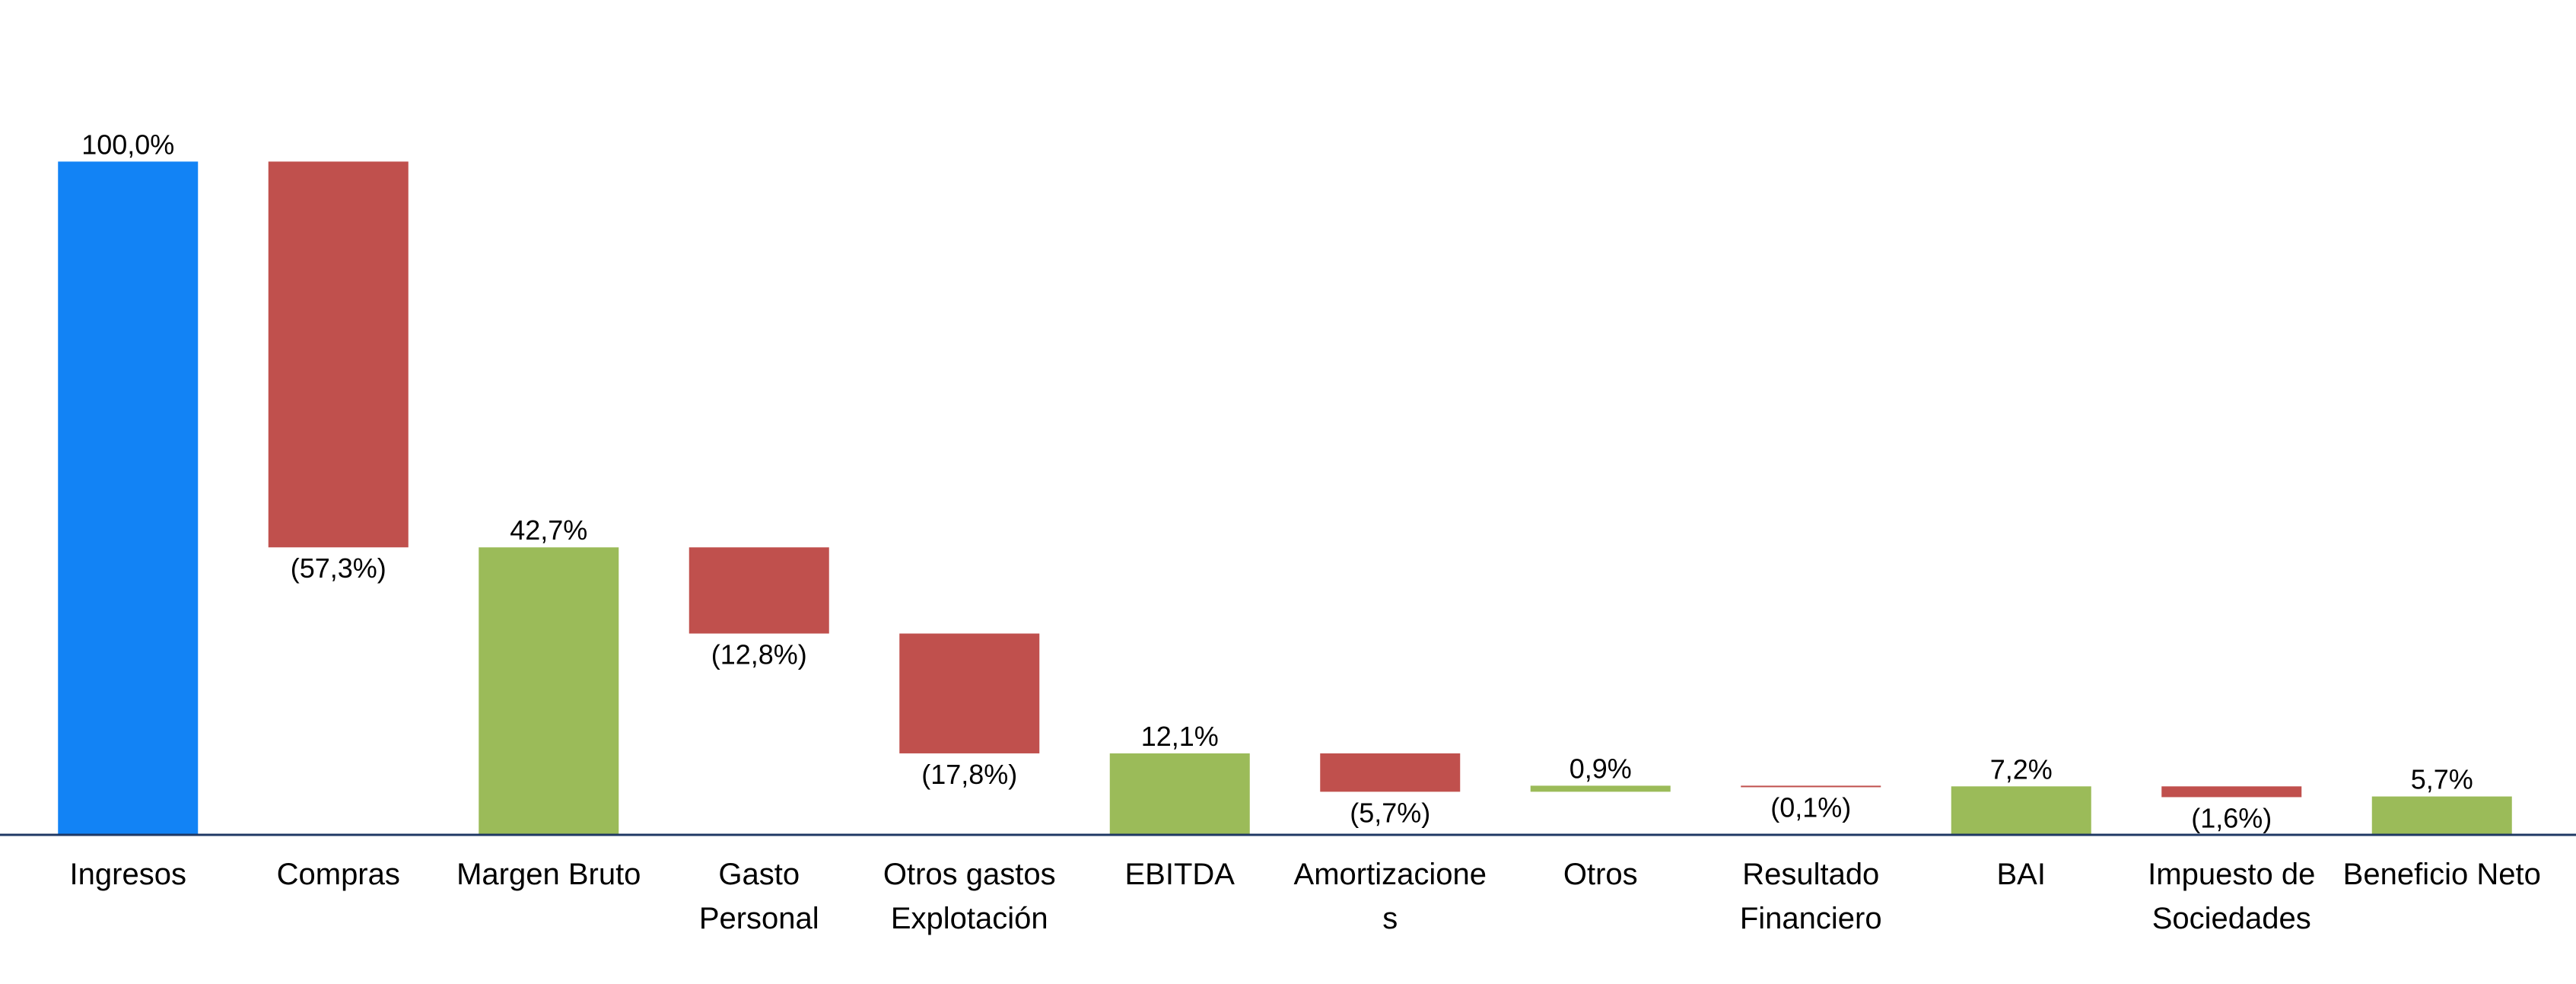 Image resolution: width=2576 pixels, height=984 pixels. What do you see at coordinates (2231, 817) in the screenshot?
I see `value-label: (1,6%)` at bounding box center [2231, 817].